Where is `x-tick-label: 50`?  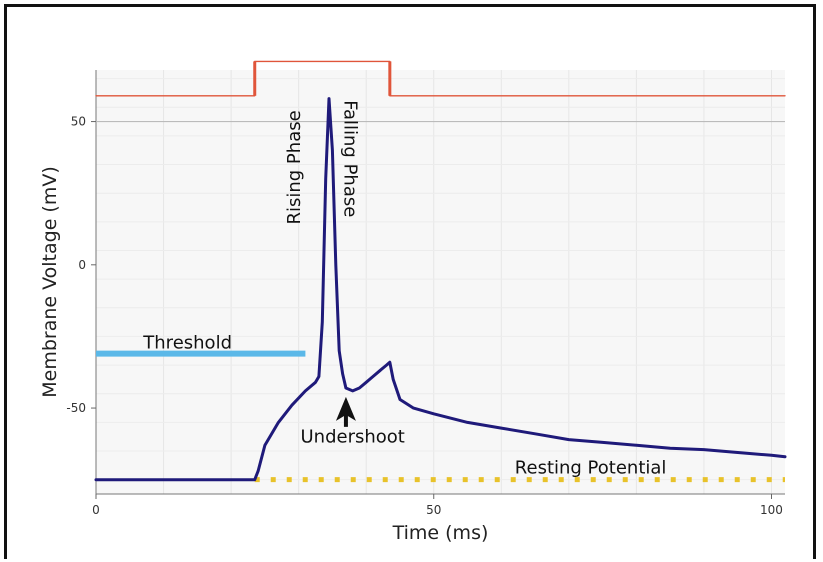 x-tick-label: 50 is located at coordinates (433, 510).